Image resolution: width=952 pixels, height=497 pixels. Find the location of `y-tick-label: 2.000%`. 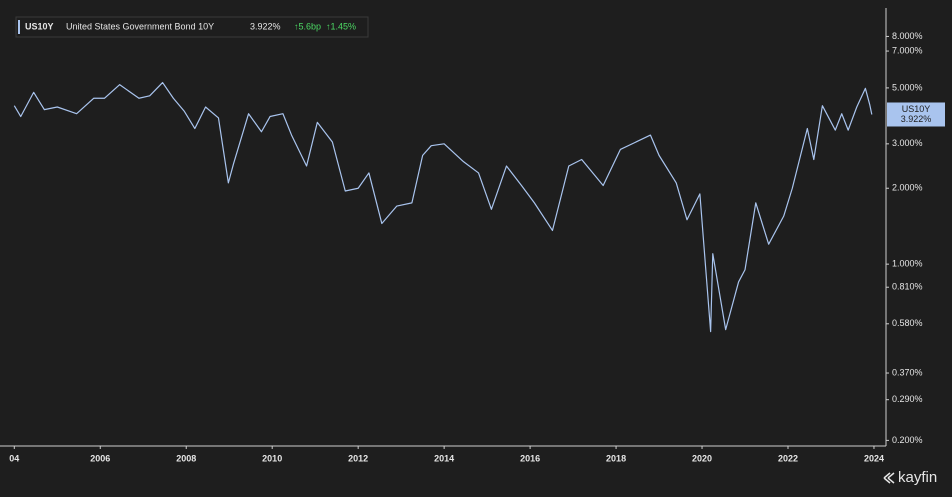

y-tick-label: 2.000% is located at coordinates (907, 188).